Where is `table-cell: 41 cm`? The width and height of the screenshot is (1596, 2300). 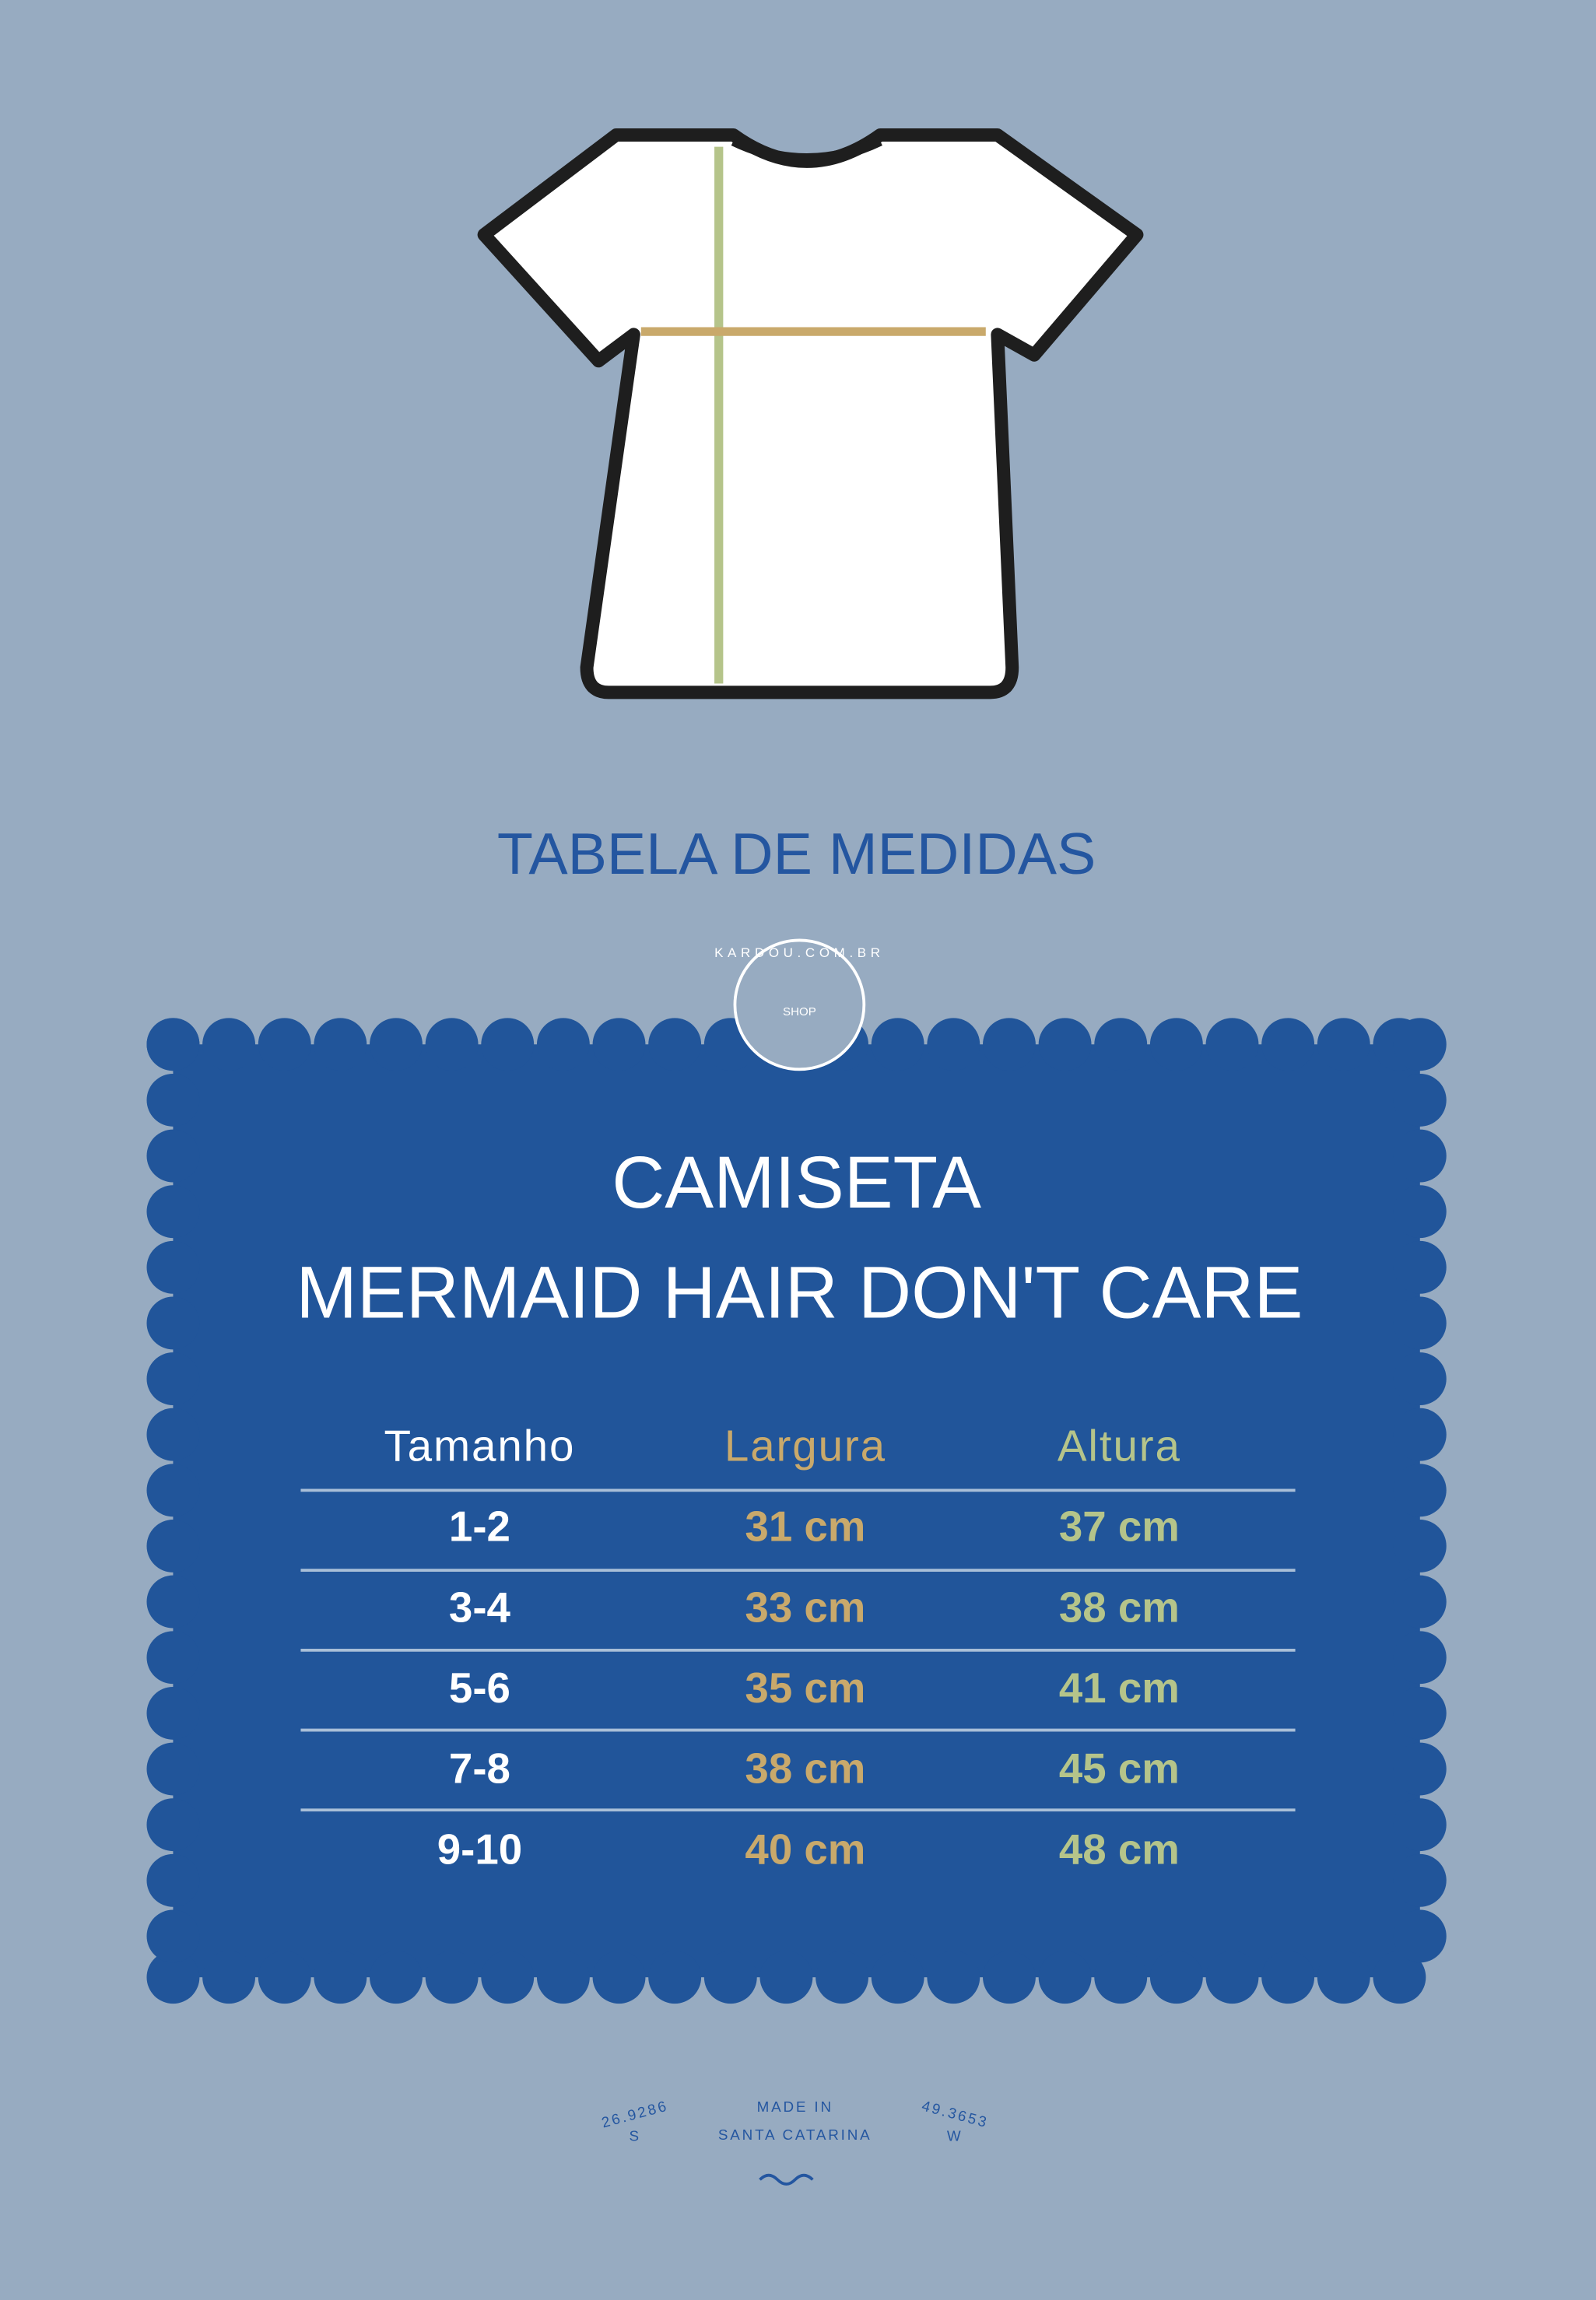 table-cell: 41 cm is located at coordinates (1120, 1688).